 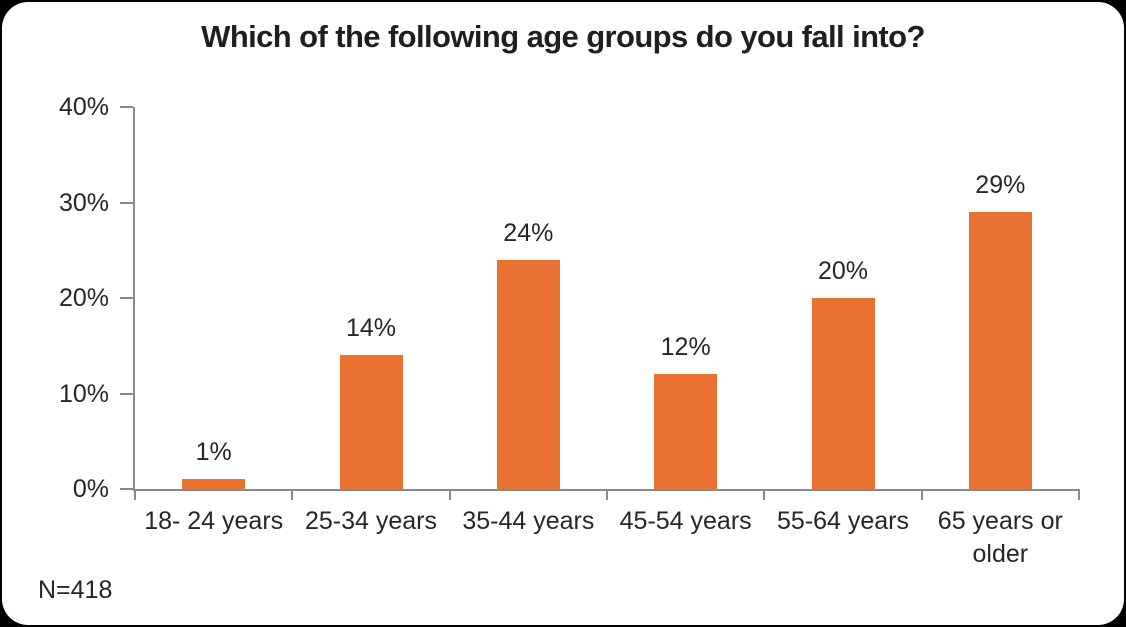 What do you see at coordinates (83, 107) in the screenshot?
I see `y-axis-label: 40%` at bounding box center [83, 107].